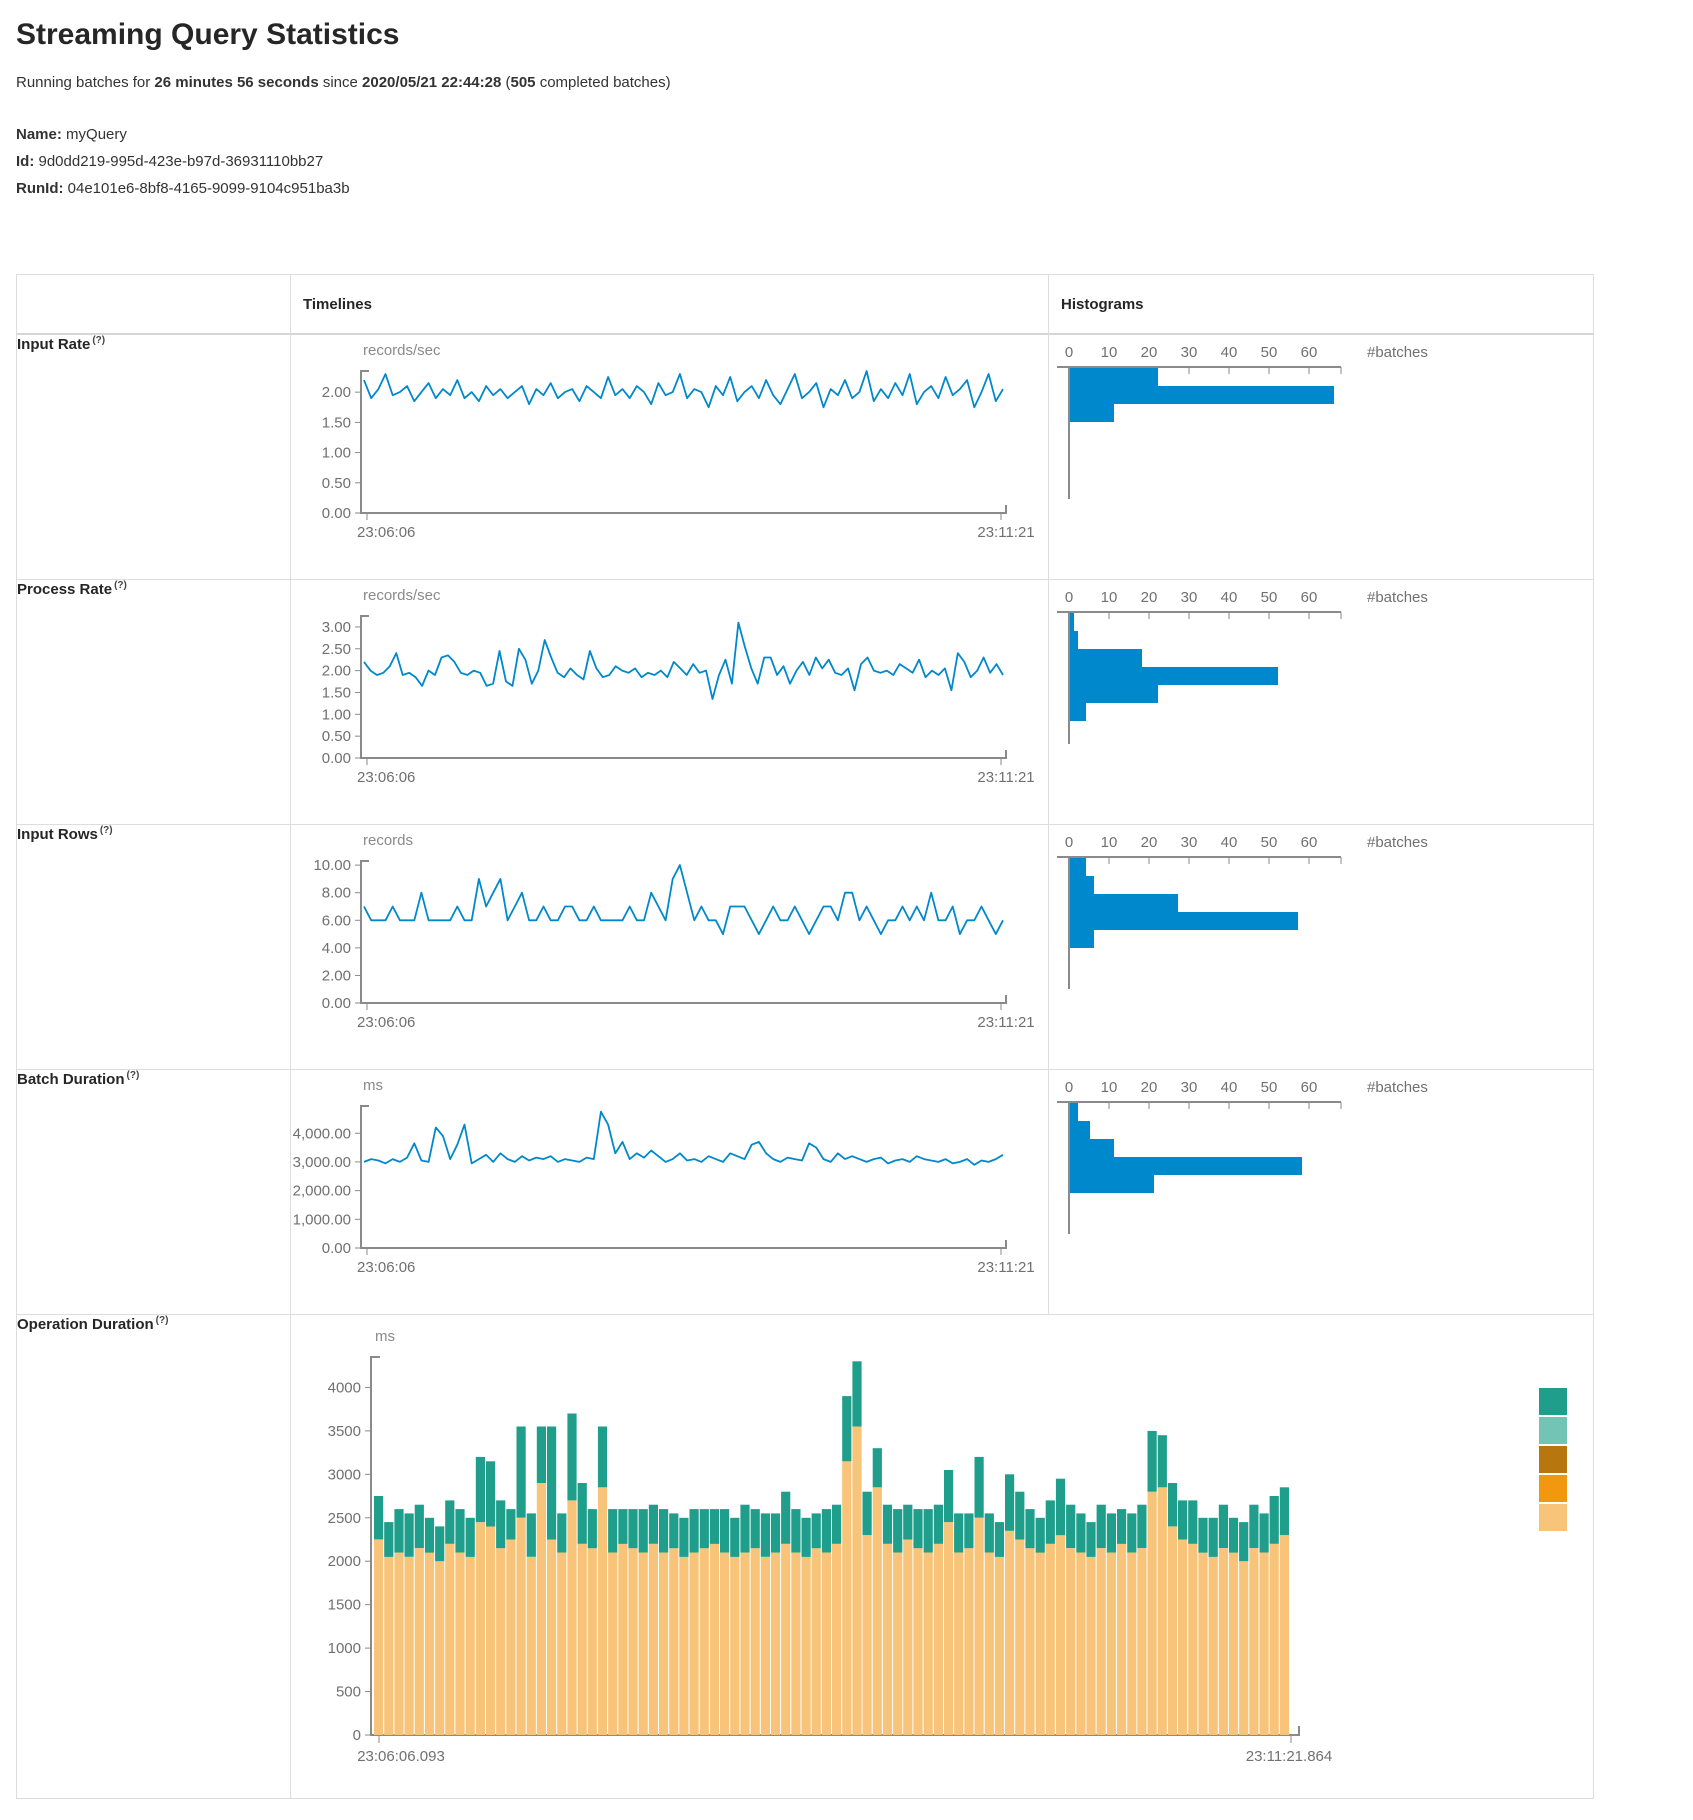 The image size is (1693, 1820). I want to click on summary-start-time: 2020/05/21 22:44:28, so click(432, 82).